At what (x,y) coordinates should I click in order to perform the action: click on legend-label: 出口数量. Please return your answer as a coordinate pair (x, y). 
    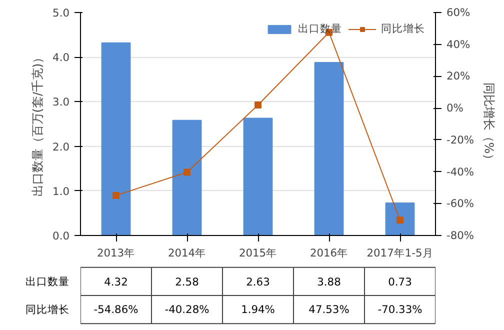
    Looking at the image, I should click on (320, 29).